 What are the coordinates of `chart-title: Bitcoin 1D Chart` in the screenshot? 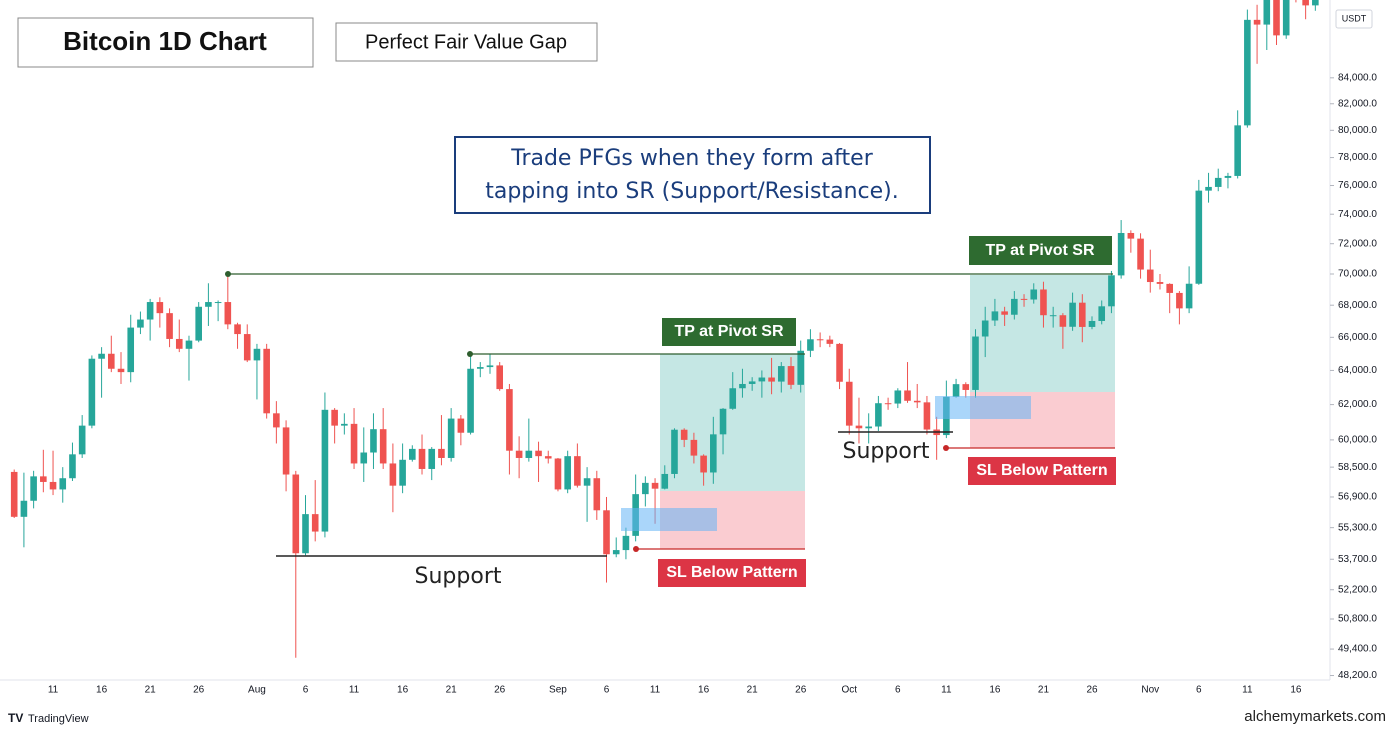 It's located at (165, 41).